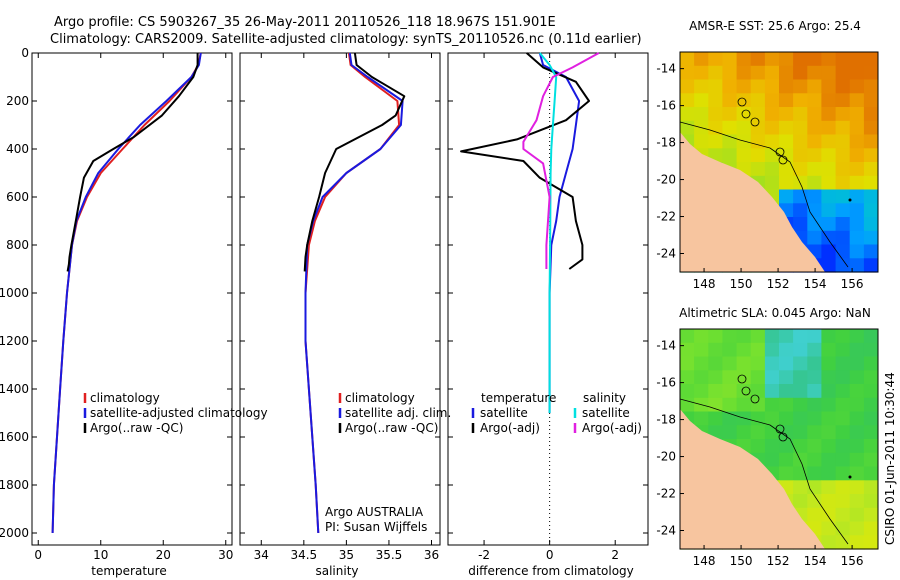 This screenshot has width=900, height=580. What do you see at coordinates (163, 555) in the screenshot?
I see `x-tick-label: 20` at bounding box center [163, 555].